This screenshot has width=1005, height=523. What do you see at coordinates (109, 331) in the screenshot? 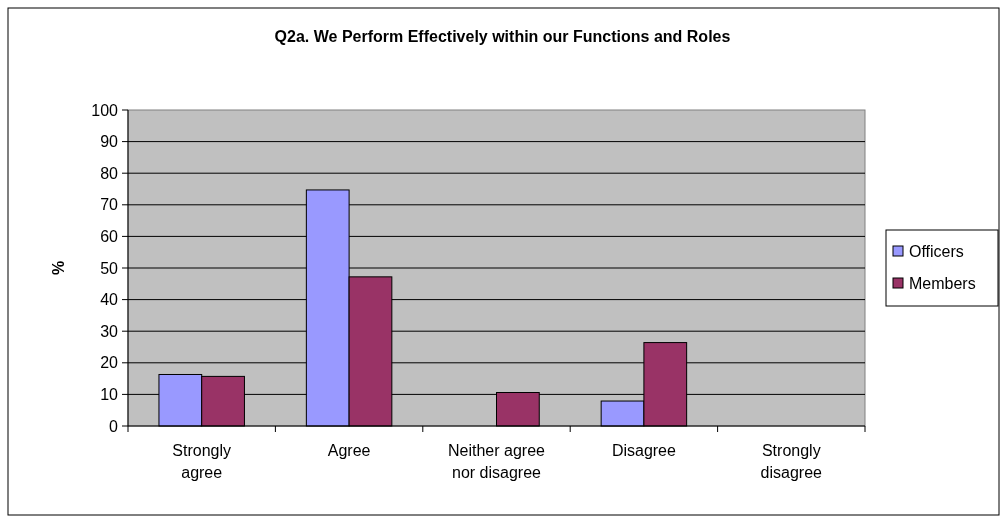
I see `y-tick-label: 30` at bounding box center [109, 331].